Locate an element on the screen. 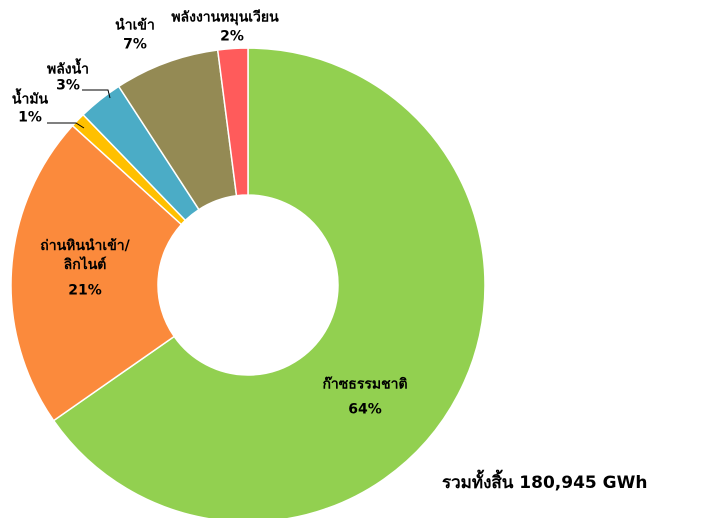 The image size is (704, 518). slice-value-label: 7% is located at coordinates (135, 44).